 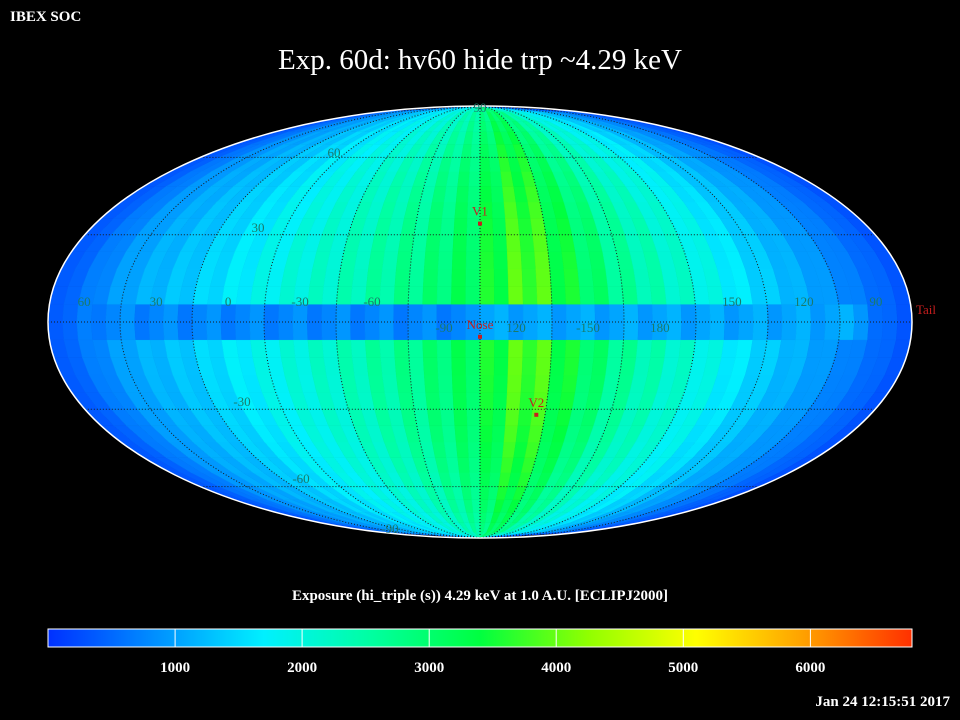 What do you see at coordinates (556, 668) in the screenshot?
I see `colorbar-tick-label: 4000` at bounding box center [556, 668].